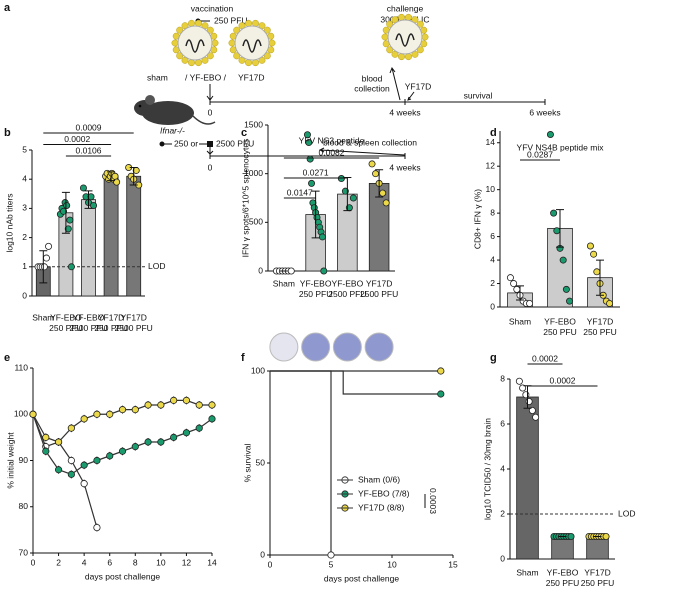 The width and height of the screenshot is (683, 614). I want to click on y-tick-label: 14, so click(491, 142).